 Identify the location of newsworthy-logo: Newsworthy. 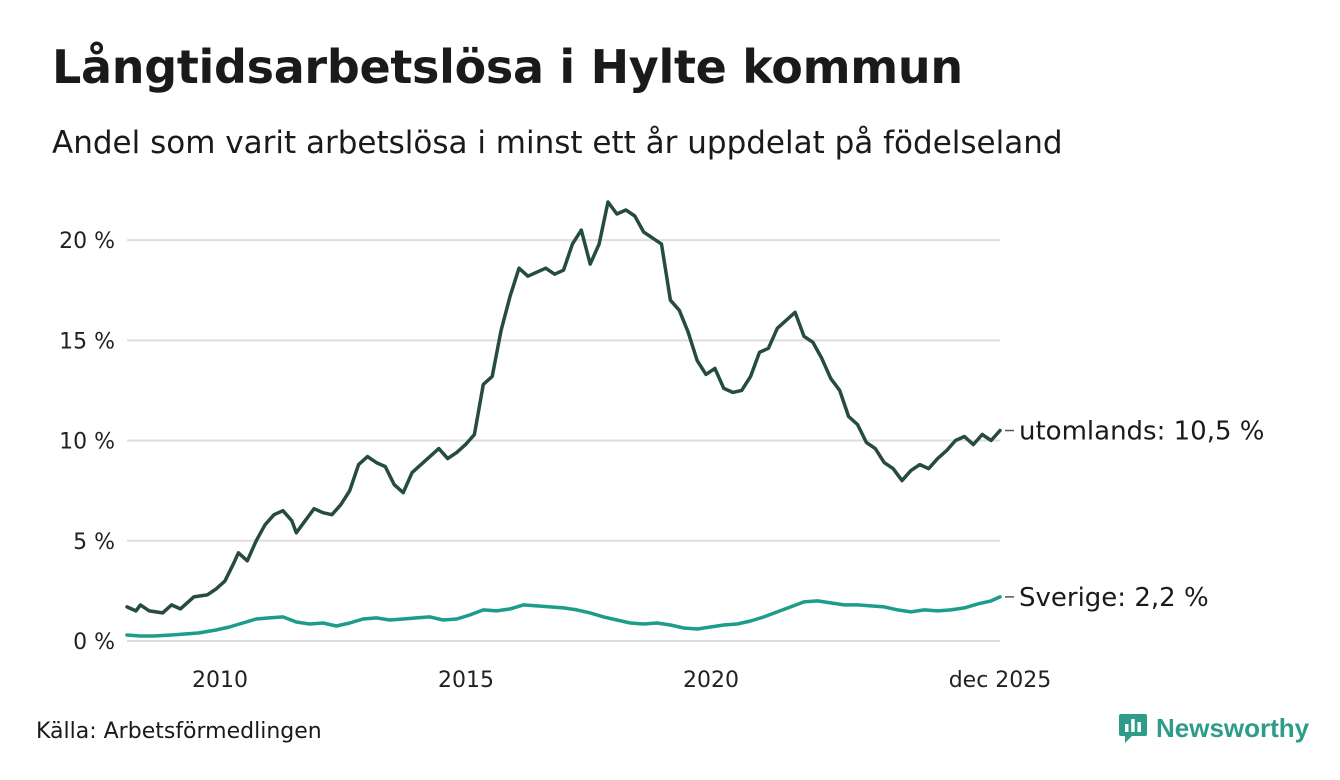
(1213, 728).